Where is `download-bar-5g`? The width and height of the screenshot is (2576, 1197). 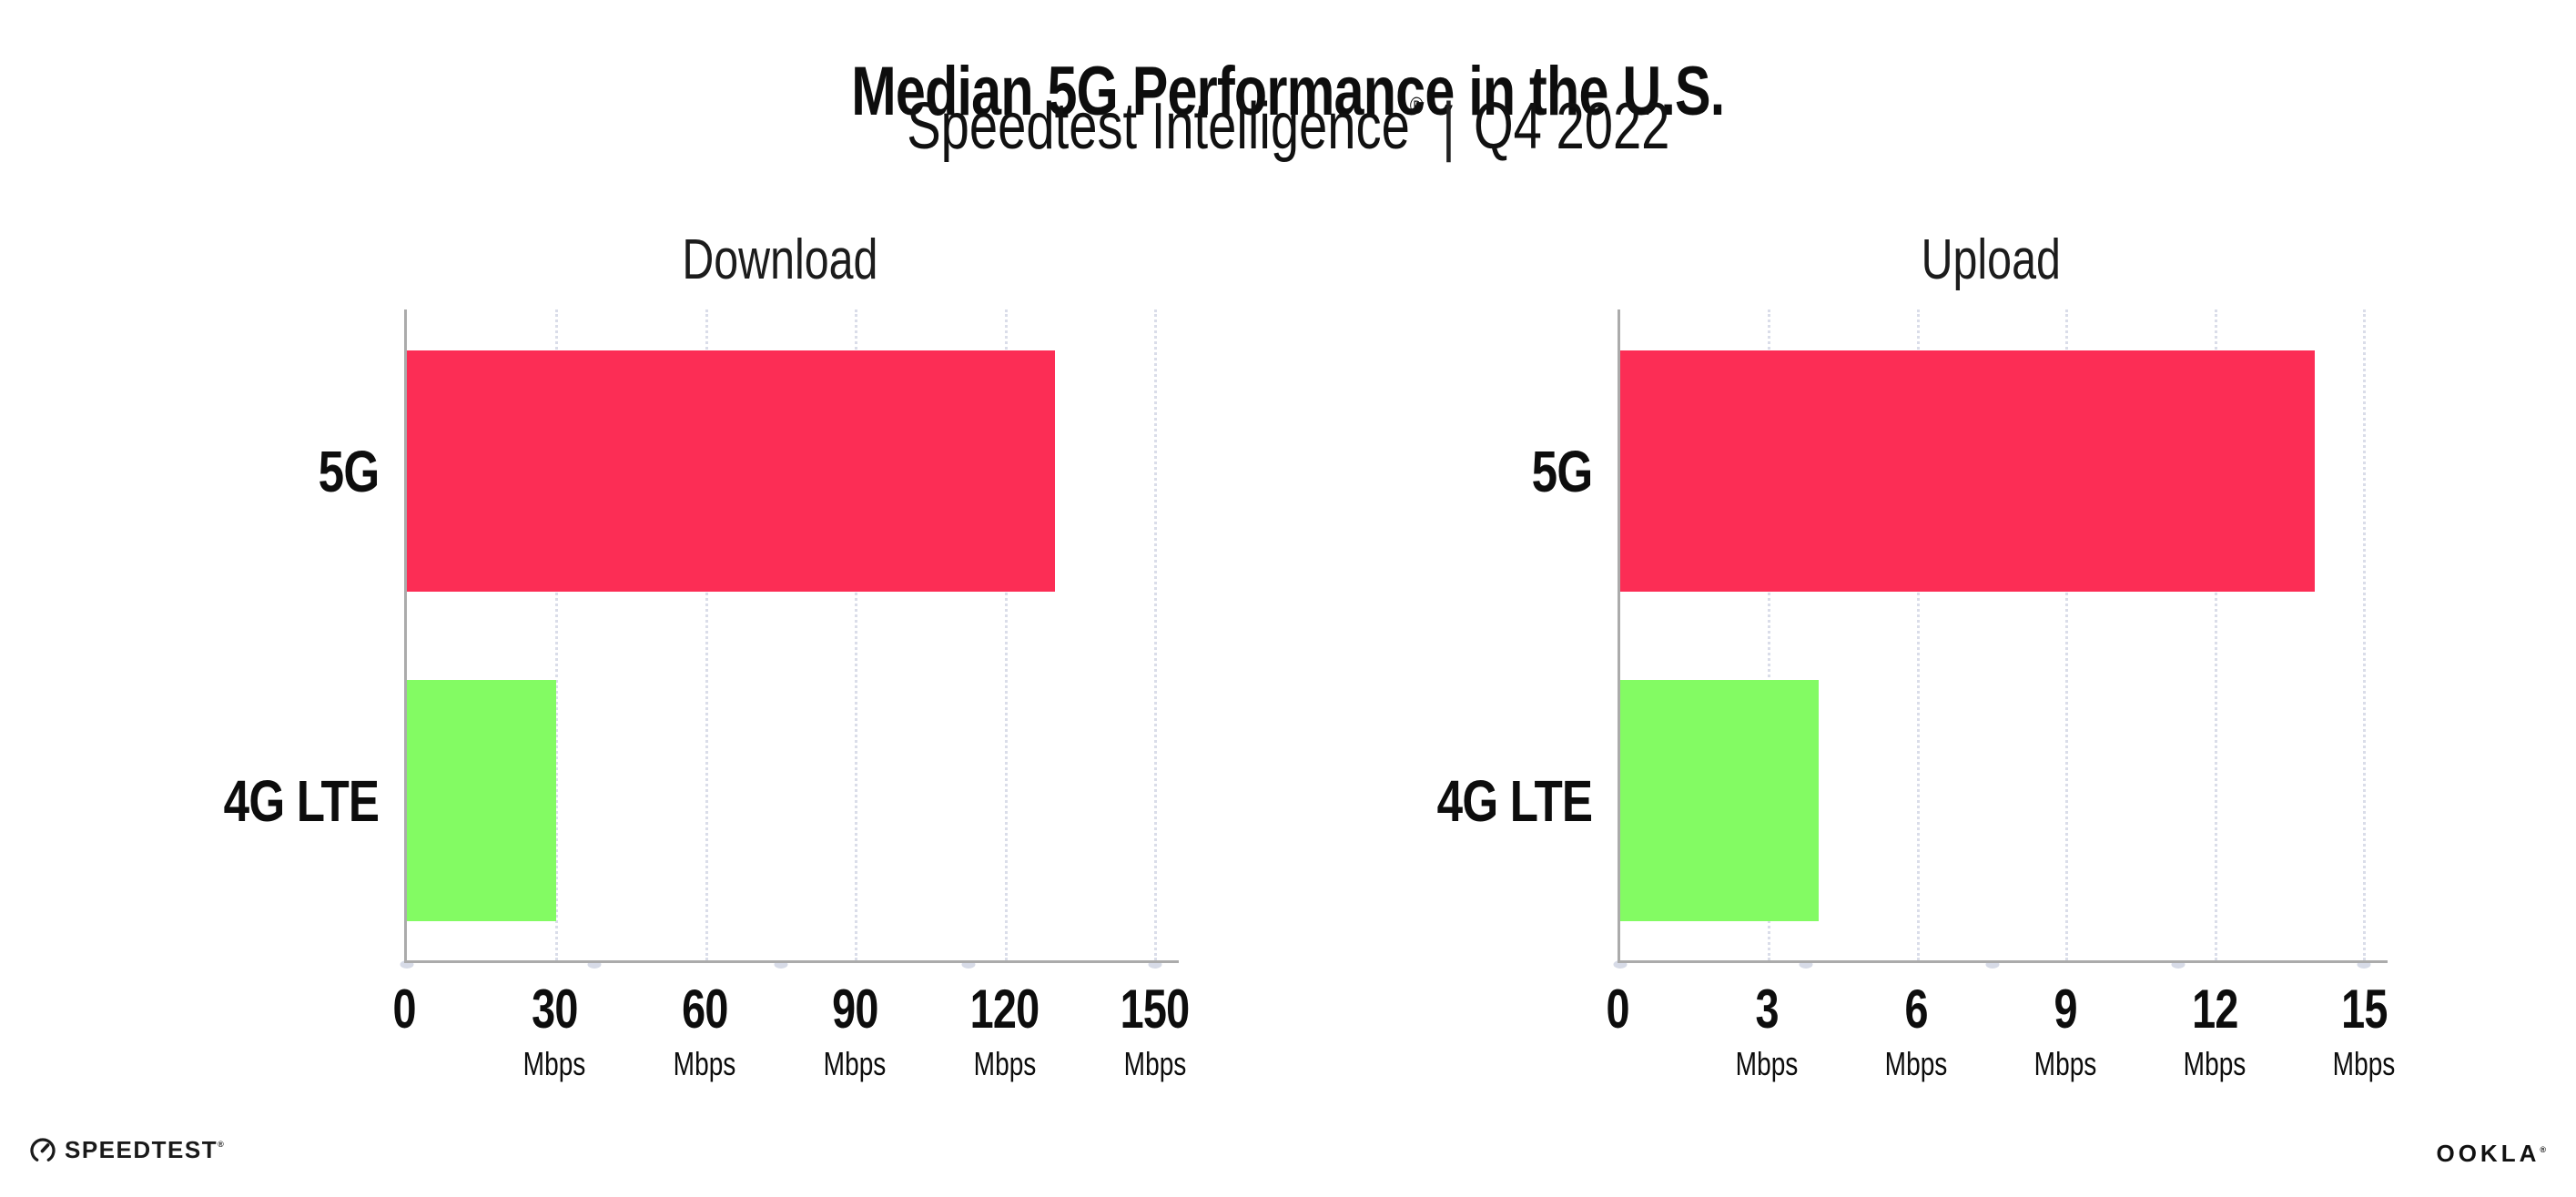 download-bar-5g is located at coordinates (731, 471).